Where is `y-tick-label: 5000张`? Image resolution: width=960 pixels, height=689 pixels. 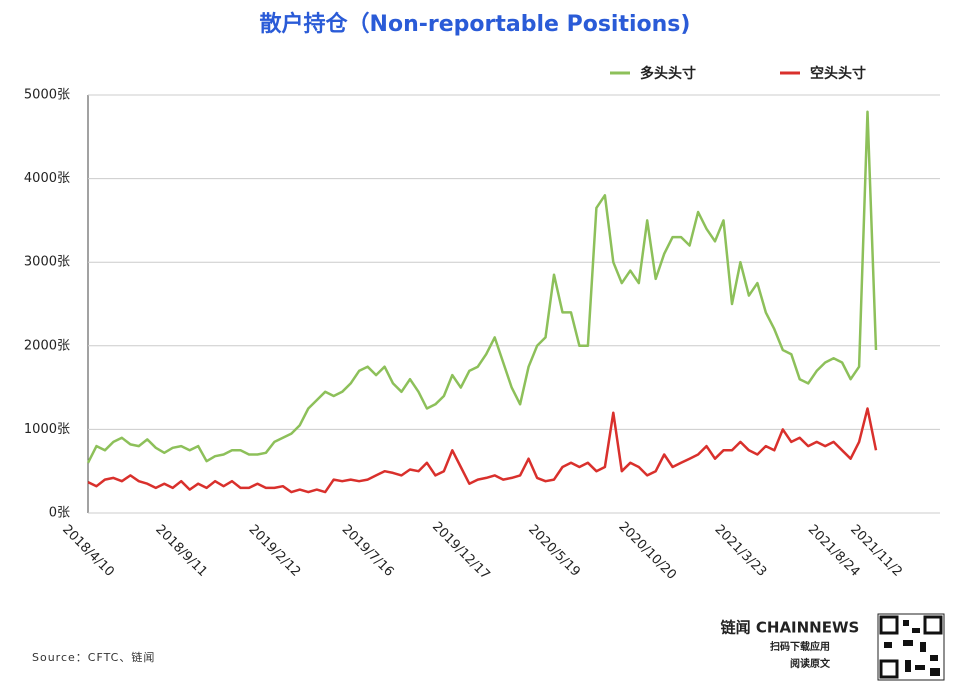
y-tick-label: 5000张 is located at coordinates (47, 95).